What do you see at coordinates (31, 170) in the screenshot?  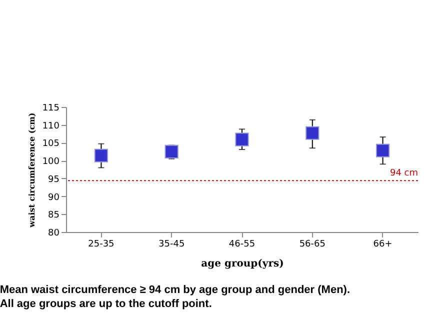 I see `y-axis-title: waist circumference (cm)` at bounding box center [31, 170].